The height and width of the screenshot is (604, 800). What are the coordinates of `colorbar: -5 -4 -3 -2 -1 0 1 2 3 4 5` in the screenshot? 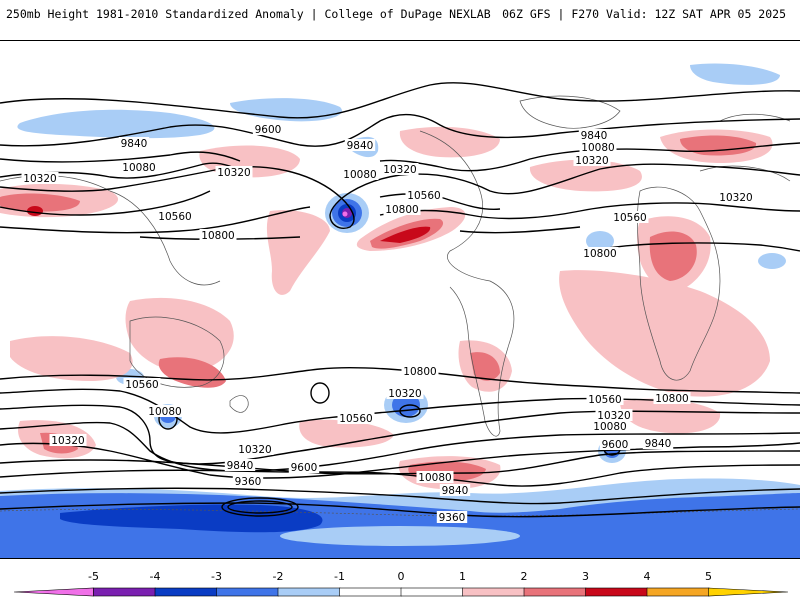 It's located at (400, 580).